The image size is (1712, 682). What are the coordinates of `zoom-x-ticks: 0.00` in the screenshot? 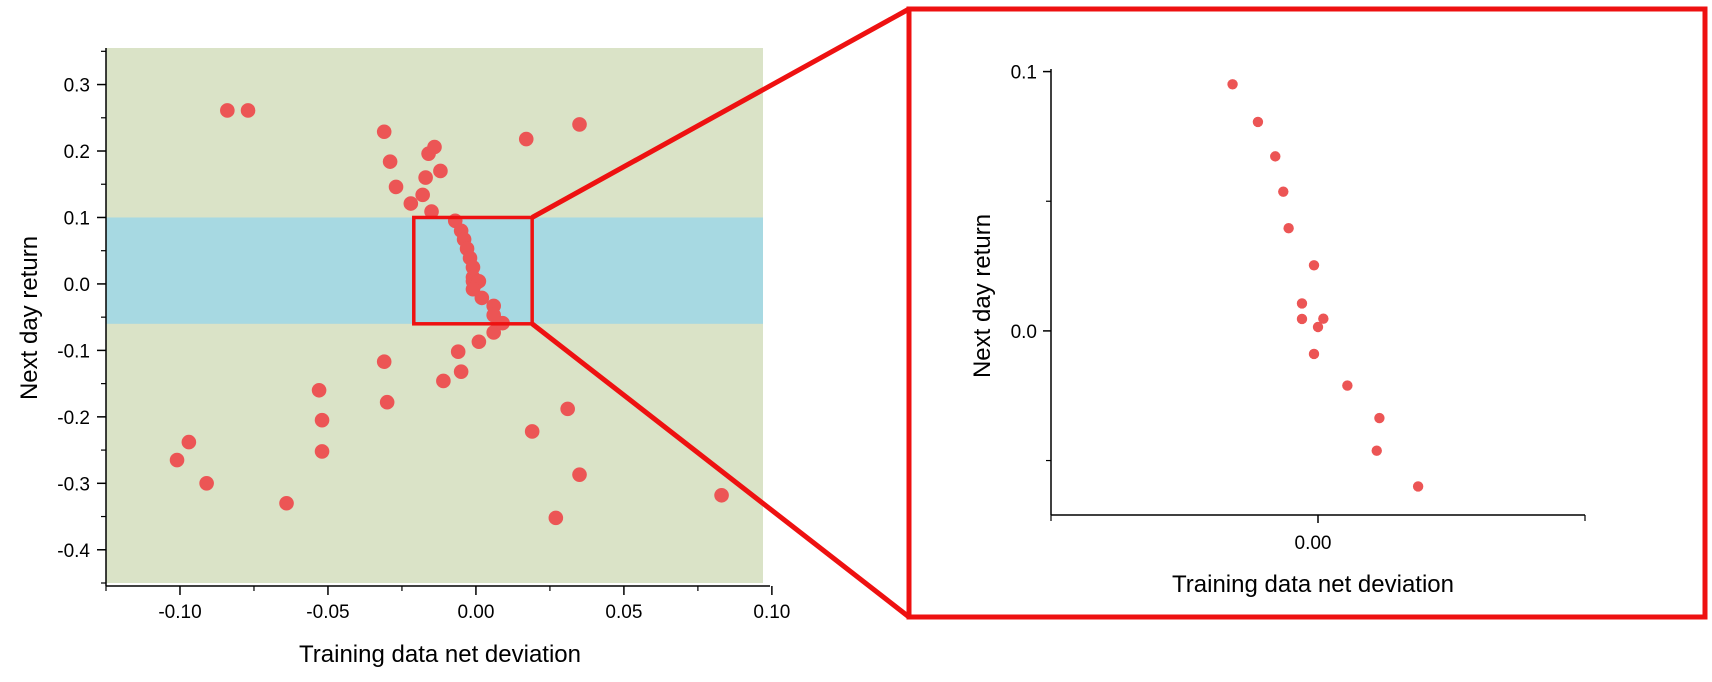 It's located at (1318, 534).